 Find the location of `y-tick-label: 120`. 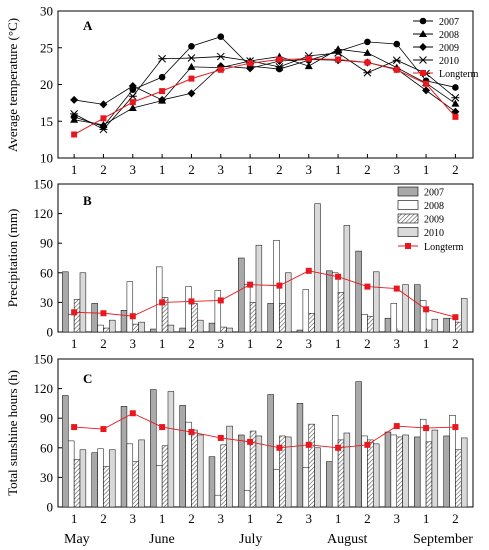

y-tick-label: 120 is located at coordinates (44, 388).